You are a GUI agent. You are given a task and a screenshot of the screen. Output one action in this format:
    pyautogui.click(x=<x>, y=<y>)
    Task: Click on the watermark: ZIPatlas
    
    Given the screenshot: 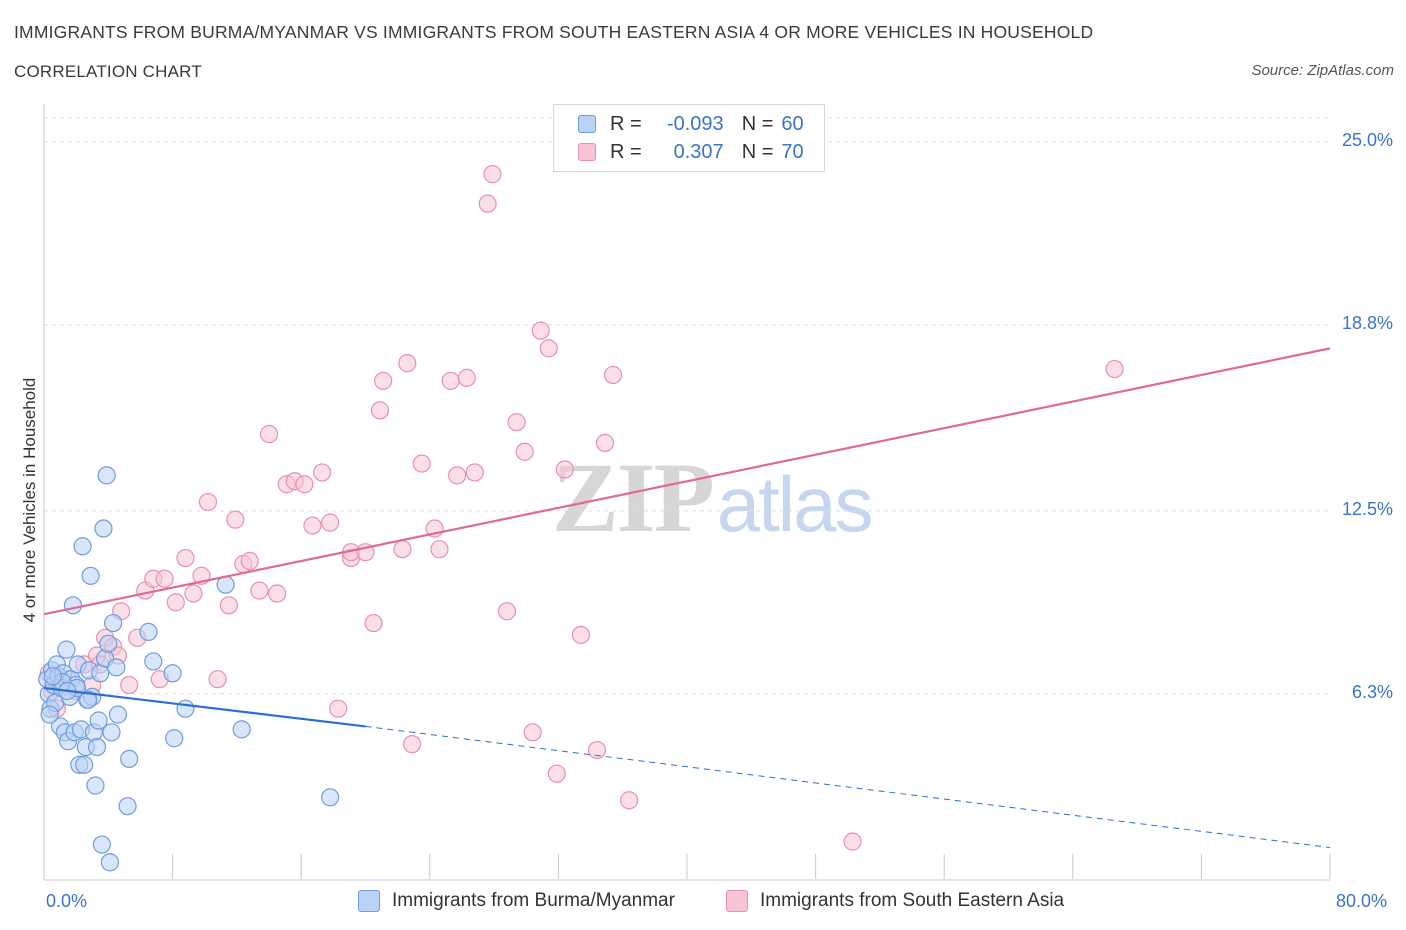 What is the action you would take?
    pyautogui.click(x=713, y=497)
    